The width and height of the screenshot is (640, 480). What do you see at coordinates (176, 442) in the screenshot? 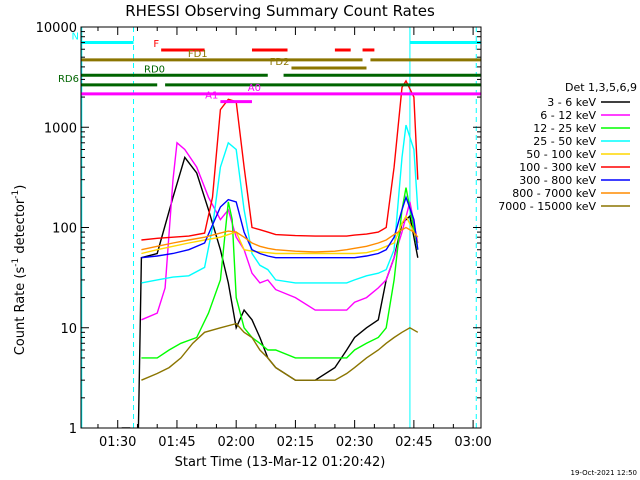
I see `x-tick-label: 01:45` at bounding box center [176, 442].